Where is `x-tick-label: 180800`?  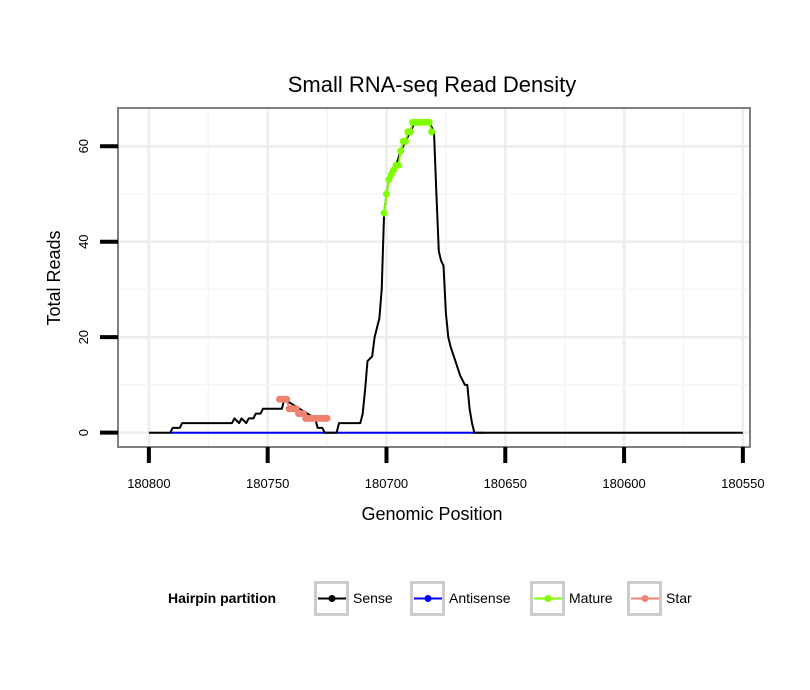
x-tick-label: 180800 is located at coordinates (148, 483).